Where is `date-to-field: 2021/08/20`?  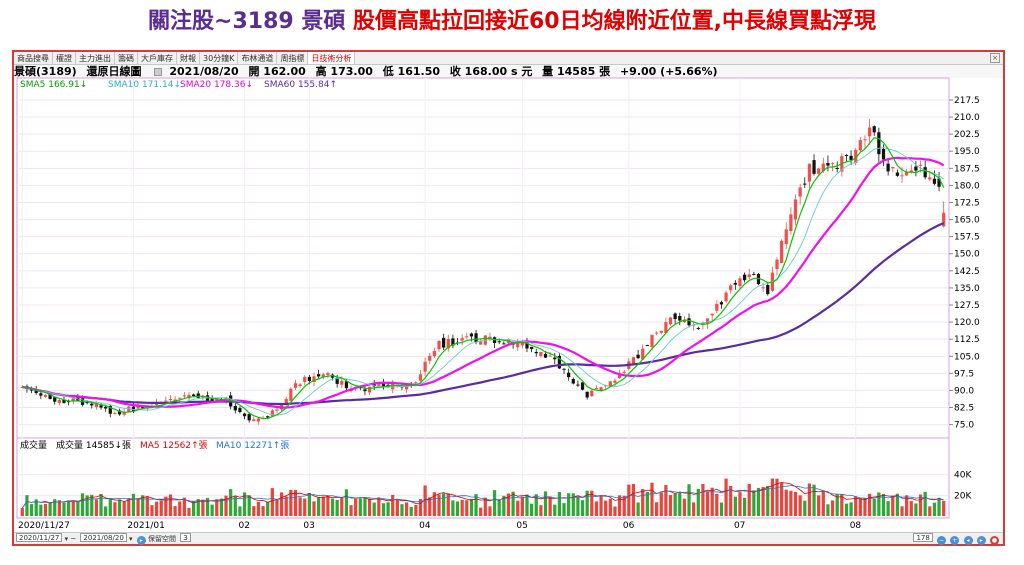 date-to-field: 2021/08/20 is located at coordinates (103, 537).